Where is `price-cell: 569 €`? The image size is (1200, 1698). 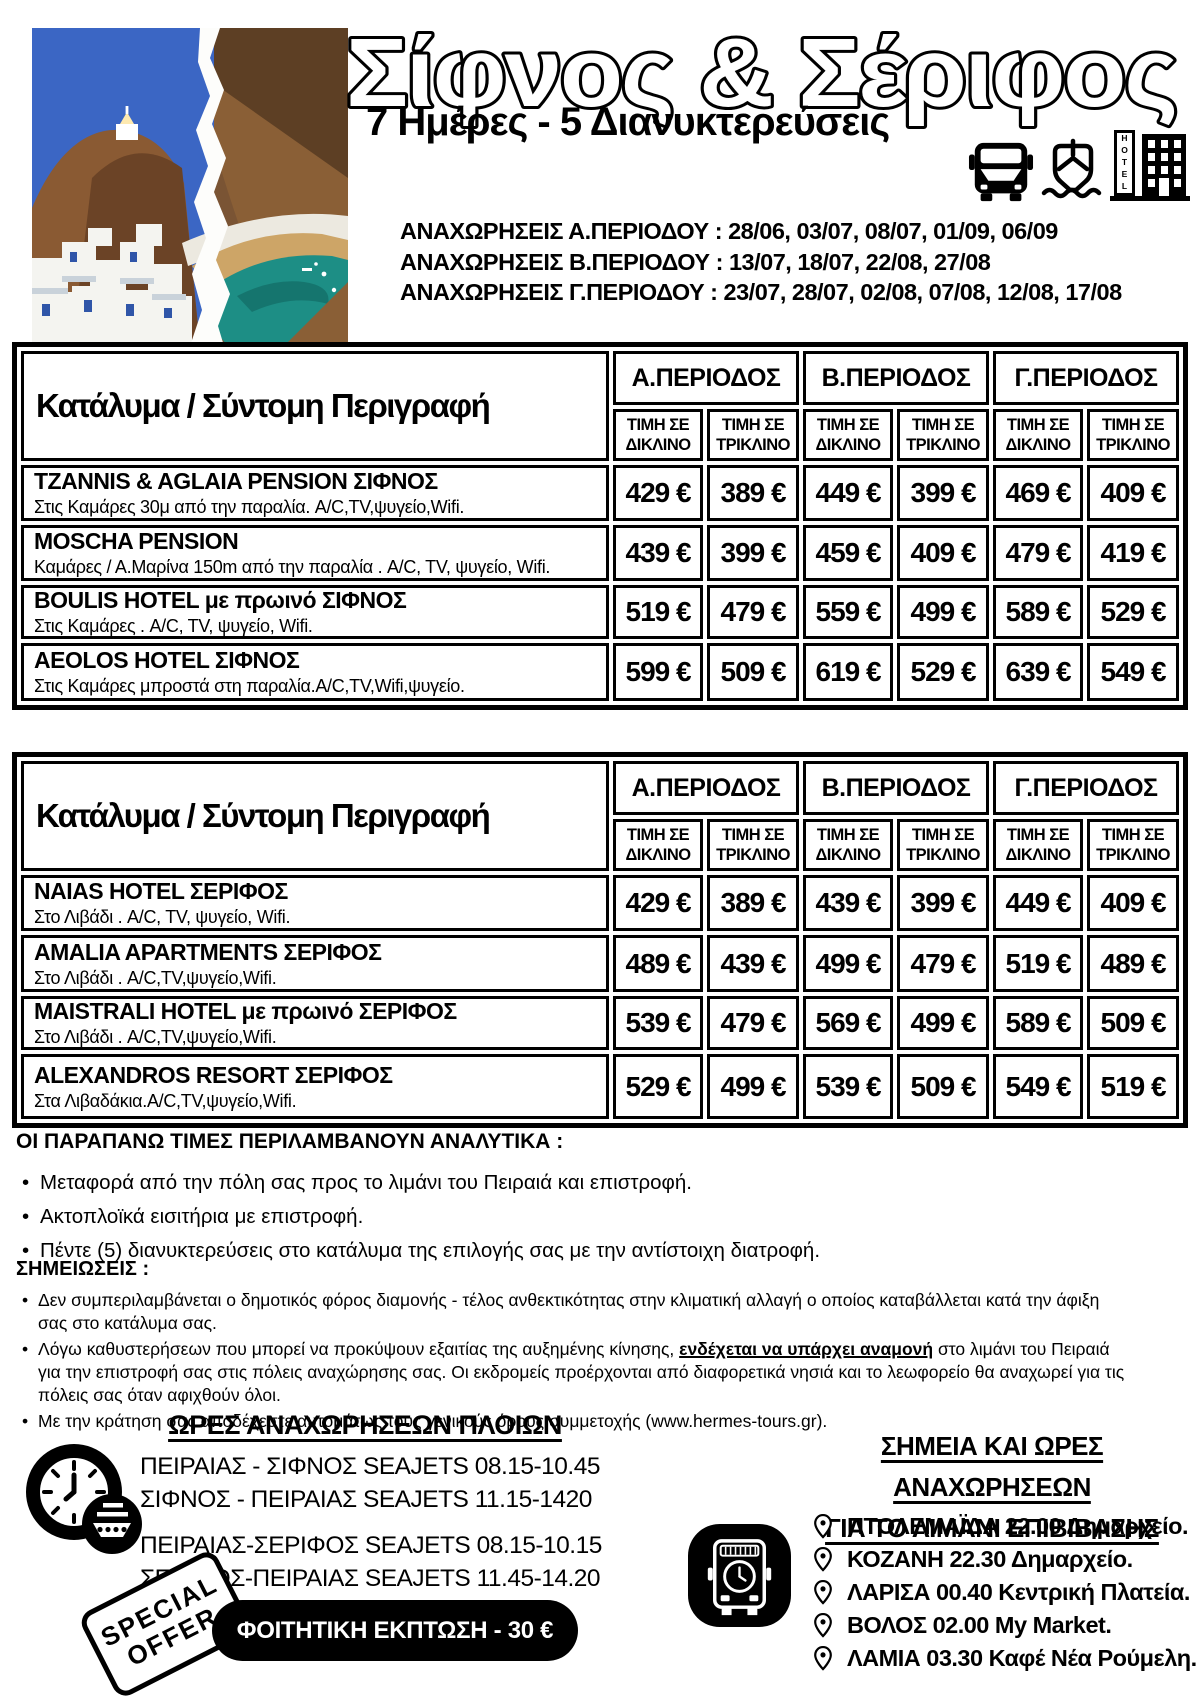 price-cell: 569 € is located at coordinates (848, 1023).